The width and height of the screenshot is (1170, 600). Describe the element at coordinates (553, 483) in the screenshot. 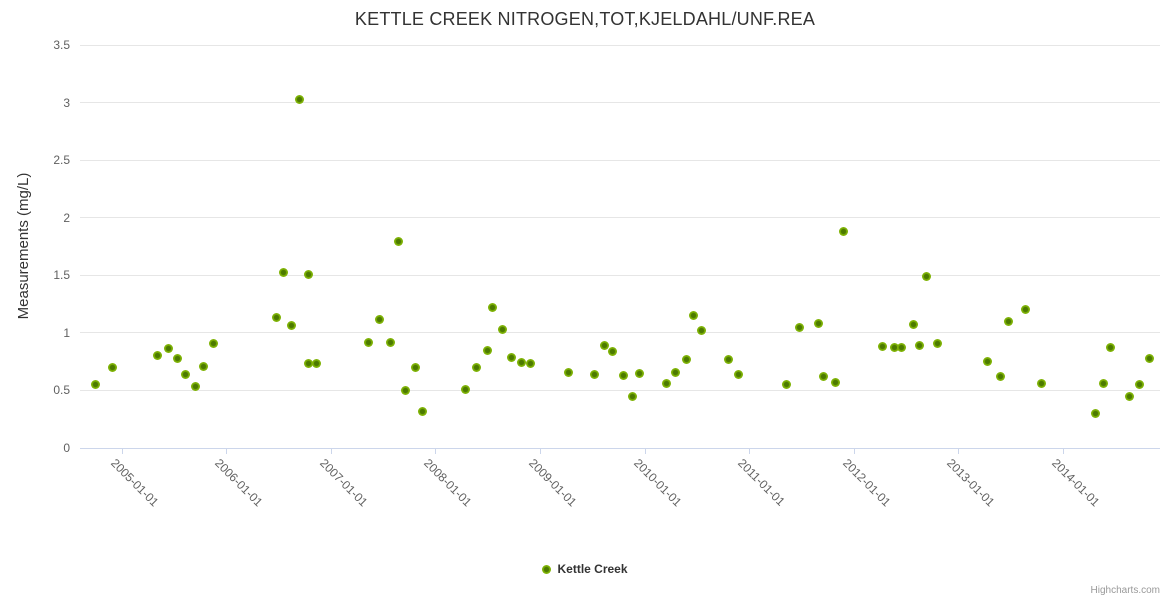

I see `x-axis-tick-label: 2009-01-01` at that location.